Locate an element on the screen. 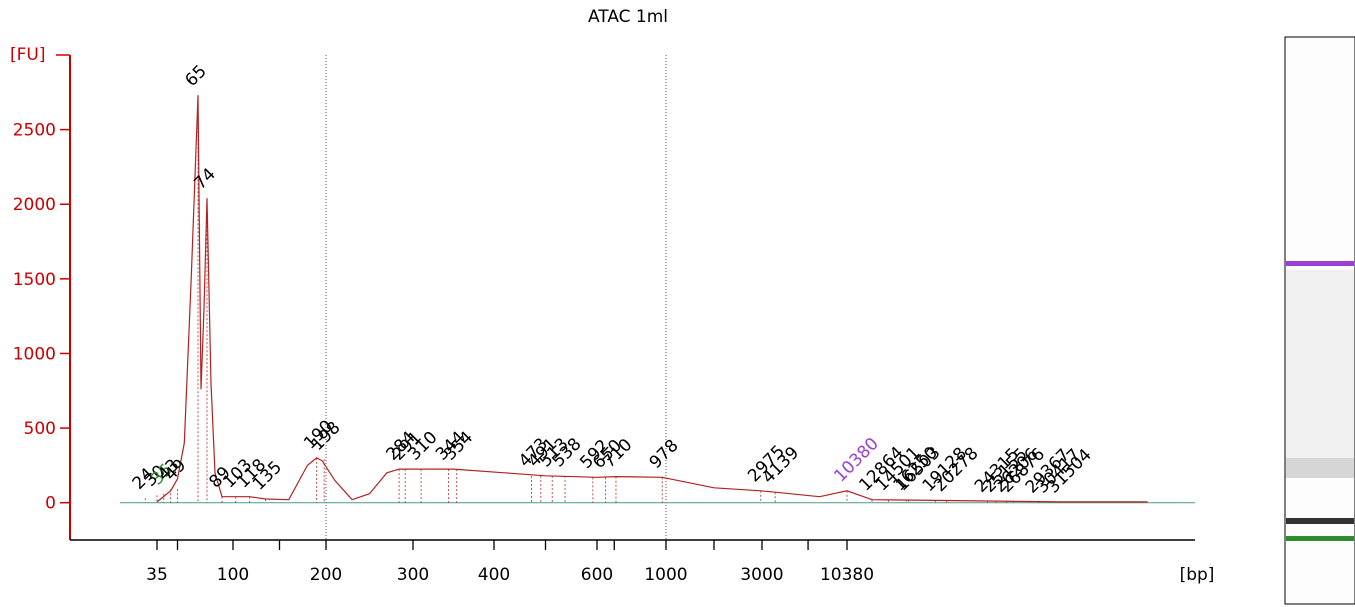 Image resolution: width=1355 pixels, height=607 pixels. x-tick-label: 400 is located at coordinates (494, 575).